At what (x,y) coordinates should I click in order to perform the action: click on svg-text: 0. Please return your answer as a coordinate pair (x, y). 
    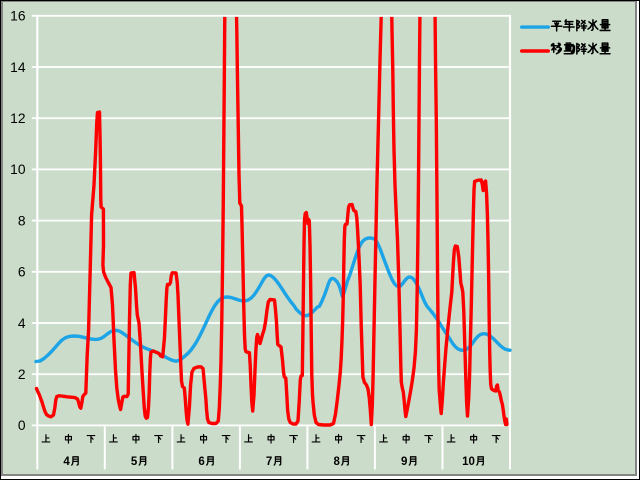
    Looking at the image, I should click on (22, 425).